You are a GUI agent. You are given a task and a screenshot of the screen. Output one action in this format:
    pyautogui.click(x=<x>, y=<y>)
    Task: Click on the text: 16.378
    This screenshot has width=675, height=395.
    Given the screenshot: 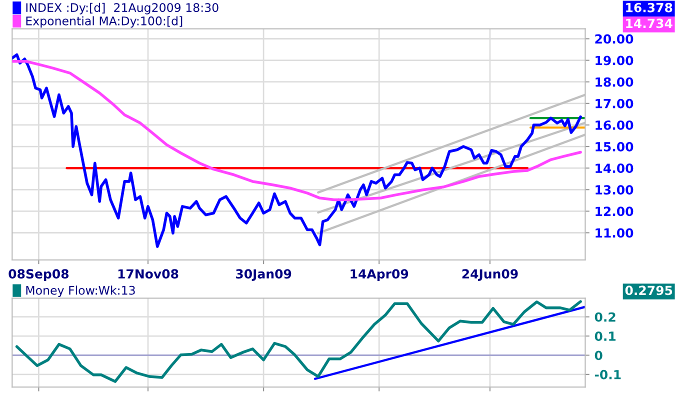 What is the action you would take?
    pyautogui.click(x=649, y=7)
    